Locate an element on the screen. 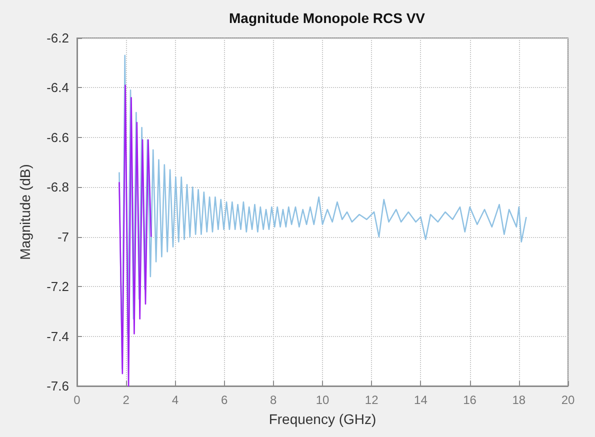 The width and height of the screenshot is (595, 437). x-tick-label: 4 is located at coordinates (175, 400).